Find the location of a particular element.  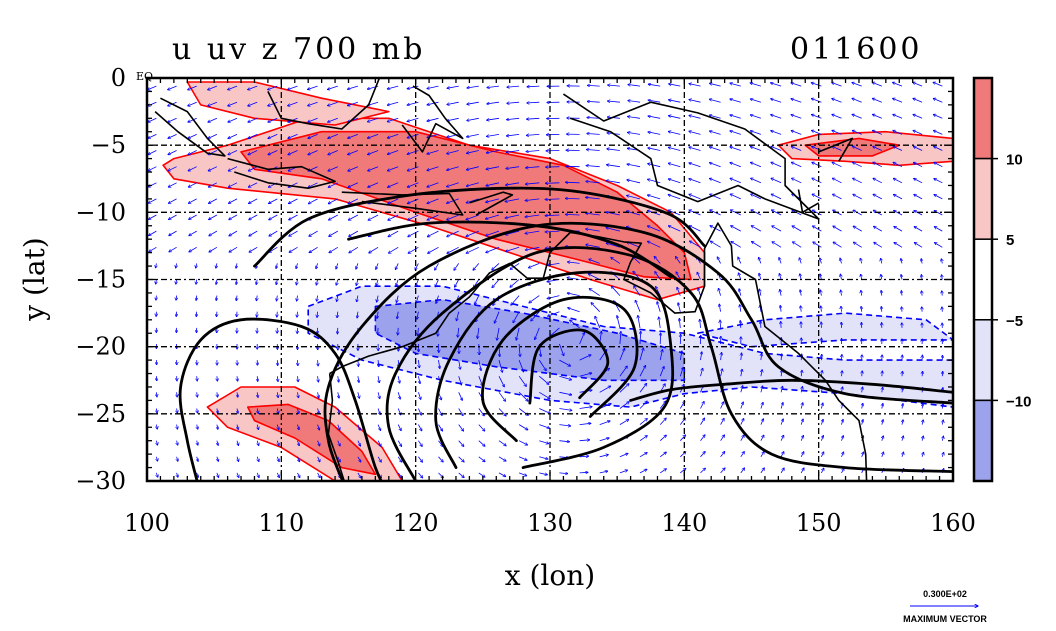

y-tick-label: −10 is located at coordinates (100, 212).